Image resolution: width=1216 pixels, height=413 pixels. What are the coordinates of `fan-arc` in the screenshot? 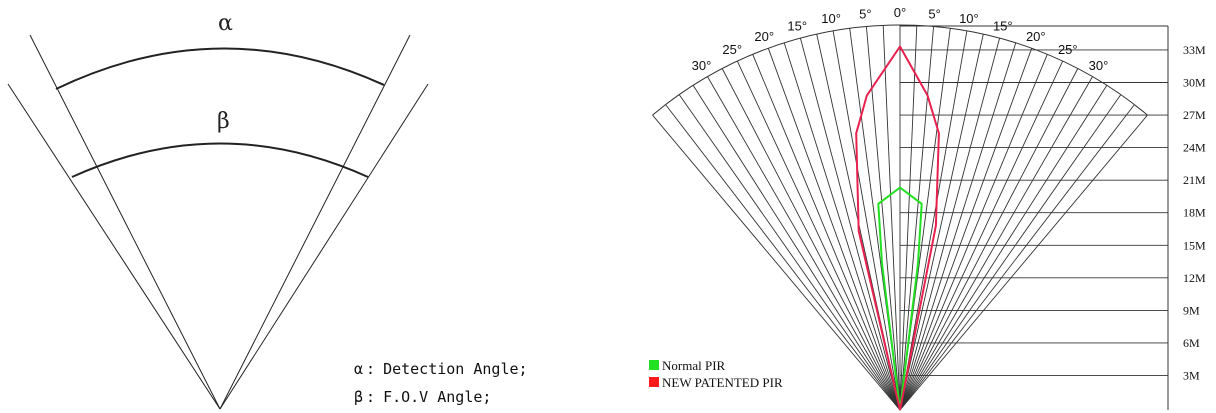 It's located at (900, 70).